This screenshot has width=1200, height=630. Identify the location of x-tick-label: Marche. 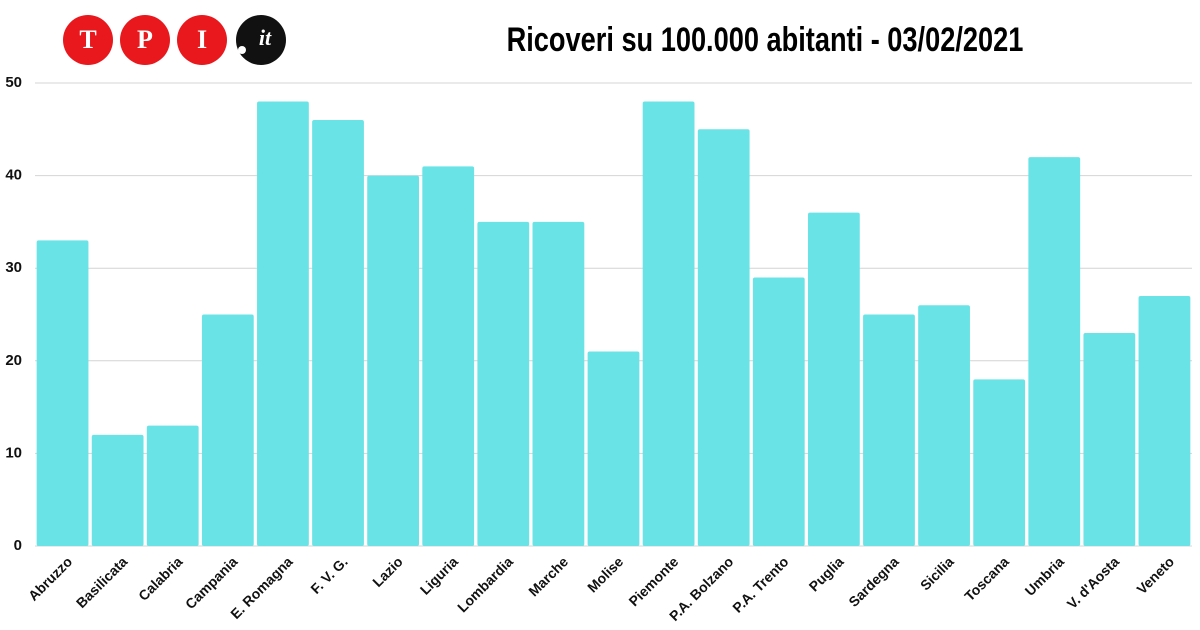
(548, 576).